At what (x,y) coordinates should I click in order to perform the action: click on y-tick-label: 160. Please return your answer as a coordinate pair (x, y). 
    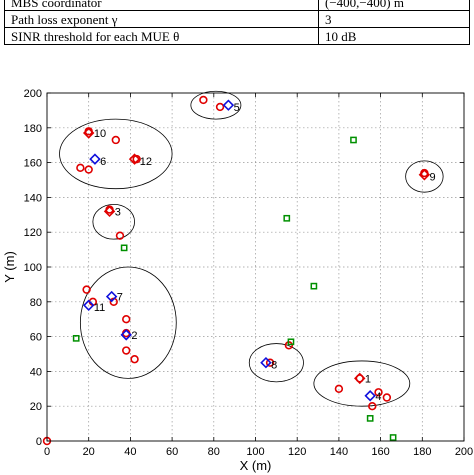
    Looking at the image, I should click on (33, 164).